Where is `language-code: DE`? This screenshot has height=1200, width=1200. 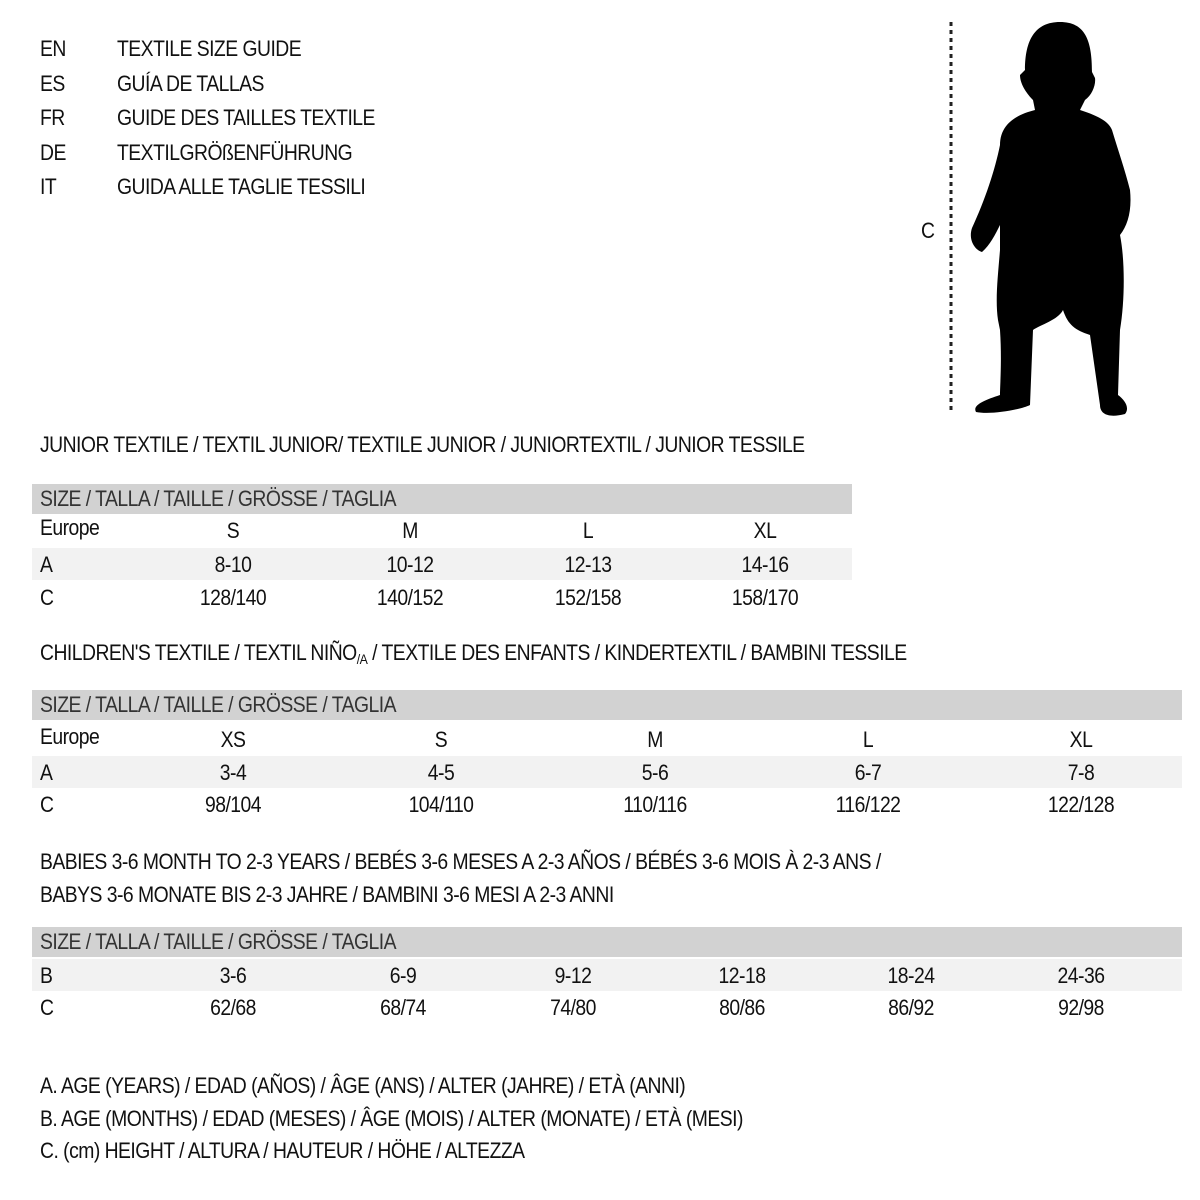 language-code: DE is located at coordinates (53, 152).